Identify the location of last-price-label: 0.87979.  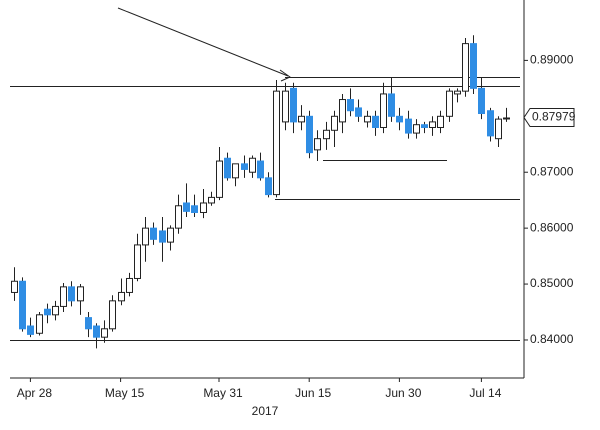
(554, 117).